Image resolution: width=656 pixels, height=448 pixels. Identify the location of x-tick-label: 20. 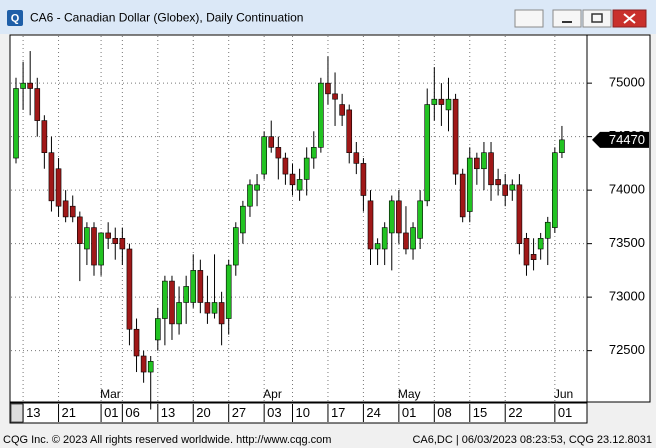
(203, 412).